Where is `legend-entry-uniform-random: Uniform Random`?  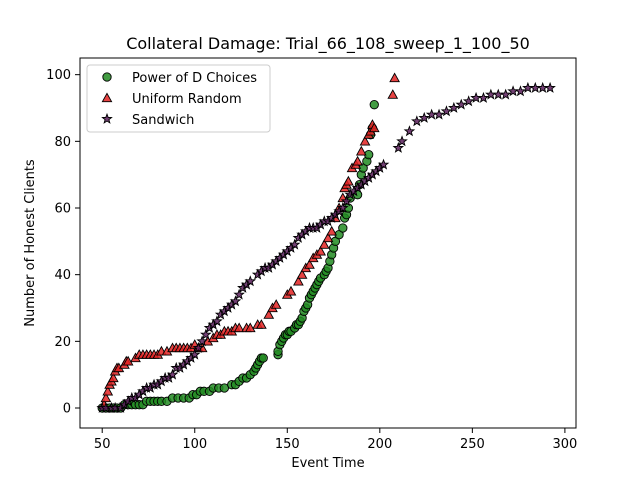
legend-entry-uniform-random: Uniform Random is located at coordinates (171, 99).